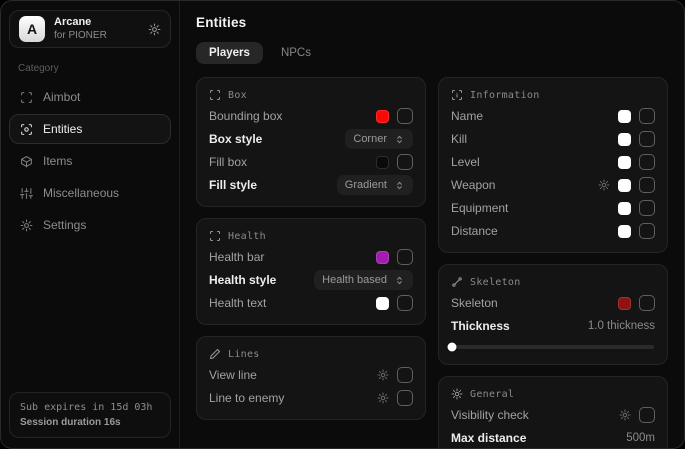 Image resolution: width=685 pixels, height=449 pixels. I want to click on fill-style-dropdown: Gradient, so click(374, 185).